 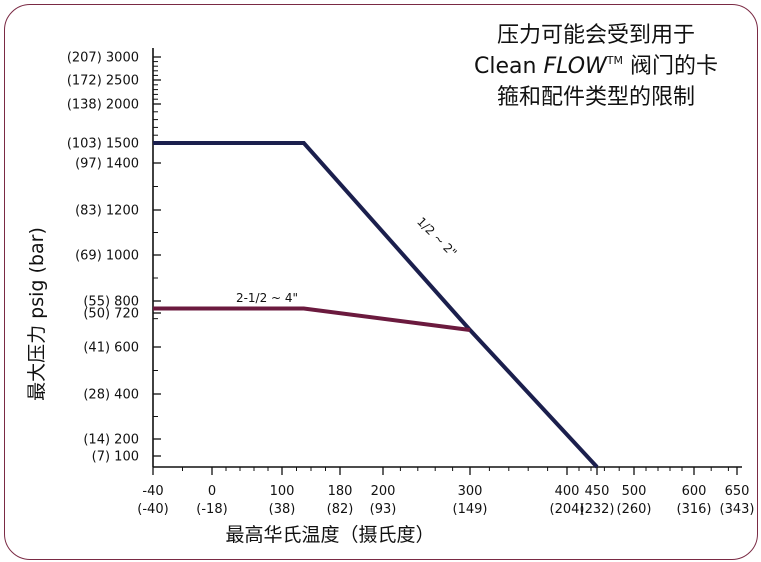 What do you see at coordinates (211, 509) in the screenshot?
I see `x-tick-sublabel: (-18)` at bounding box center [211, 509].